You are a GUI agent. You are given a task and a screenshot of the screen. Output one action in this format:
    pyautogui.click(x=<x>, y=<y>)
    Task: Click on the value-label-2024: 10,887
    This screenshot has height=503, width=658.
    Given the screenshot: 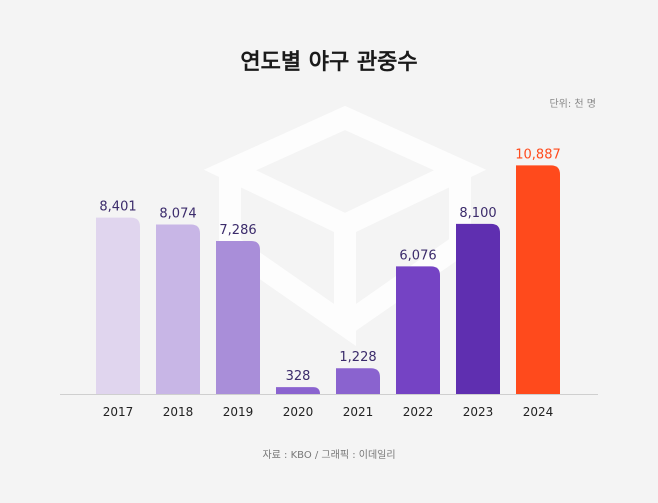 What is the action you would take?
    pyautogui.click(x=538, y=154)
    